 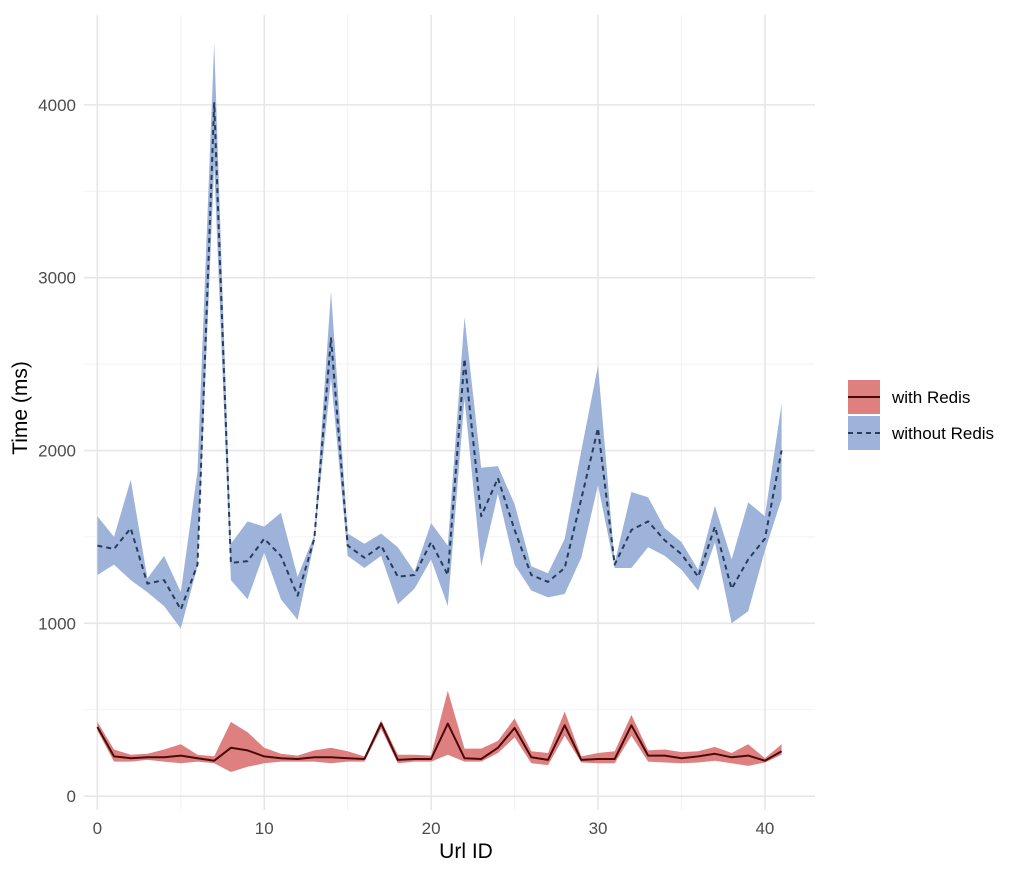 I want to click on y-axis-title: Time (ms), so click(x=20, y=408).